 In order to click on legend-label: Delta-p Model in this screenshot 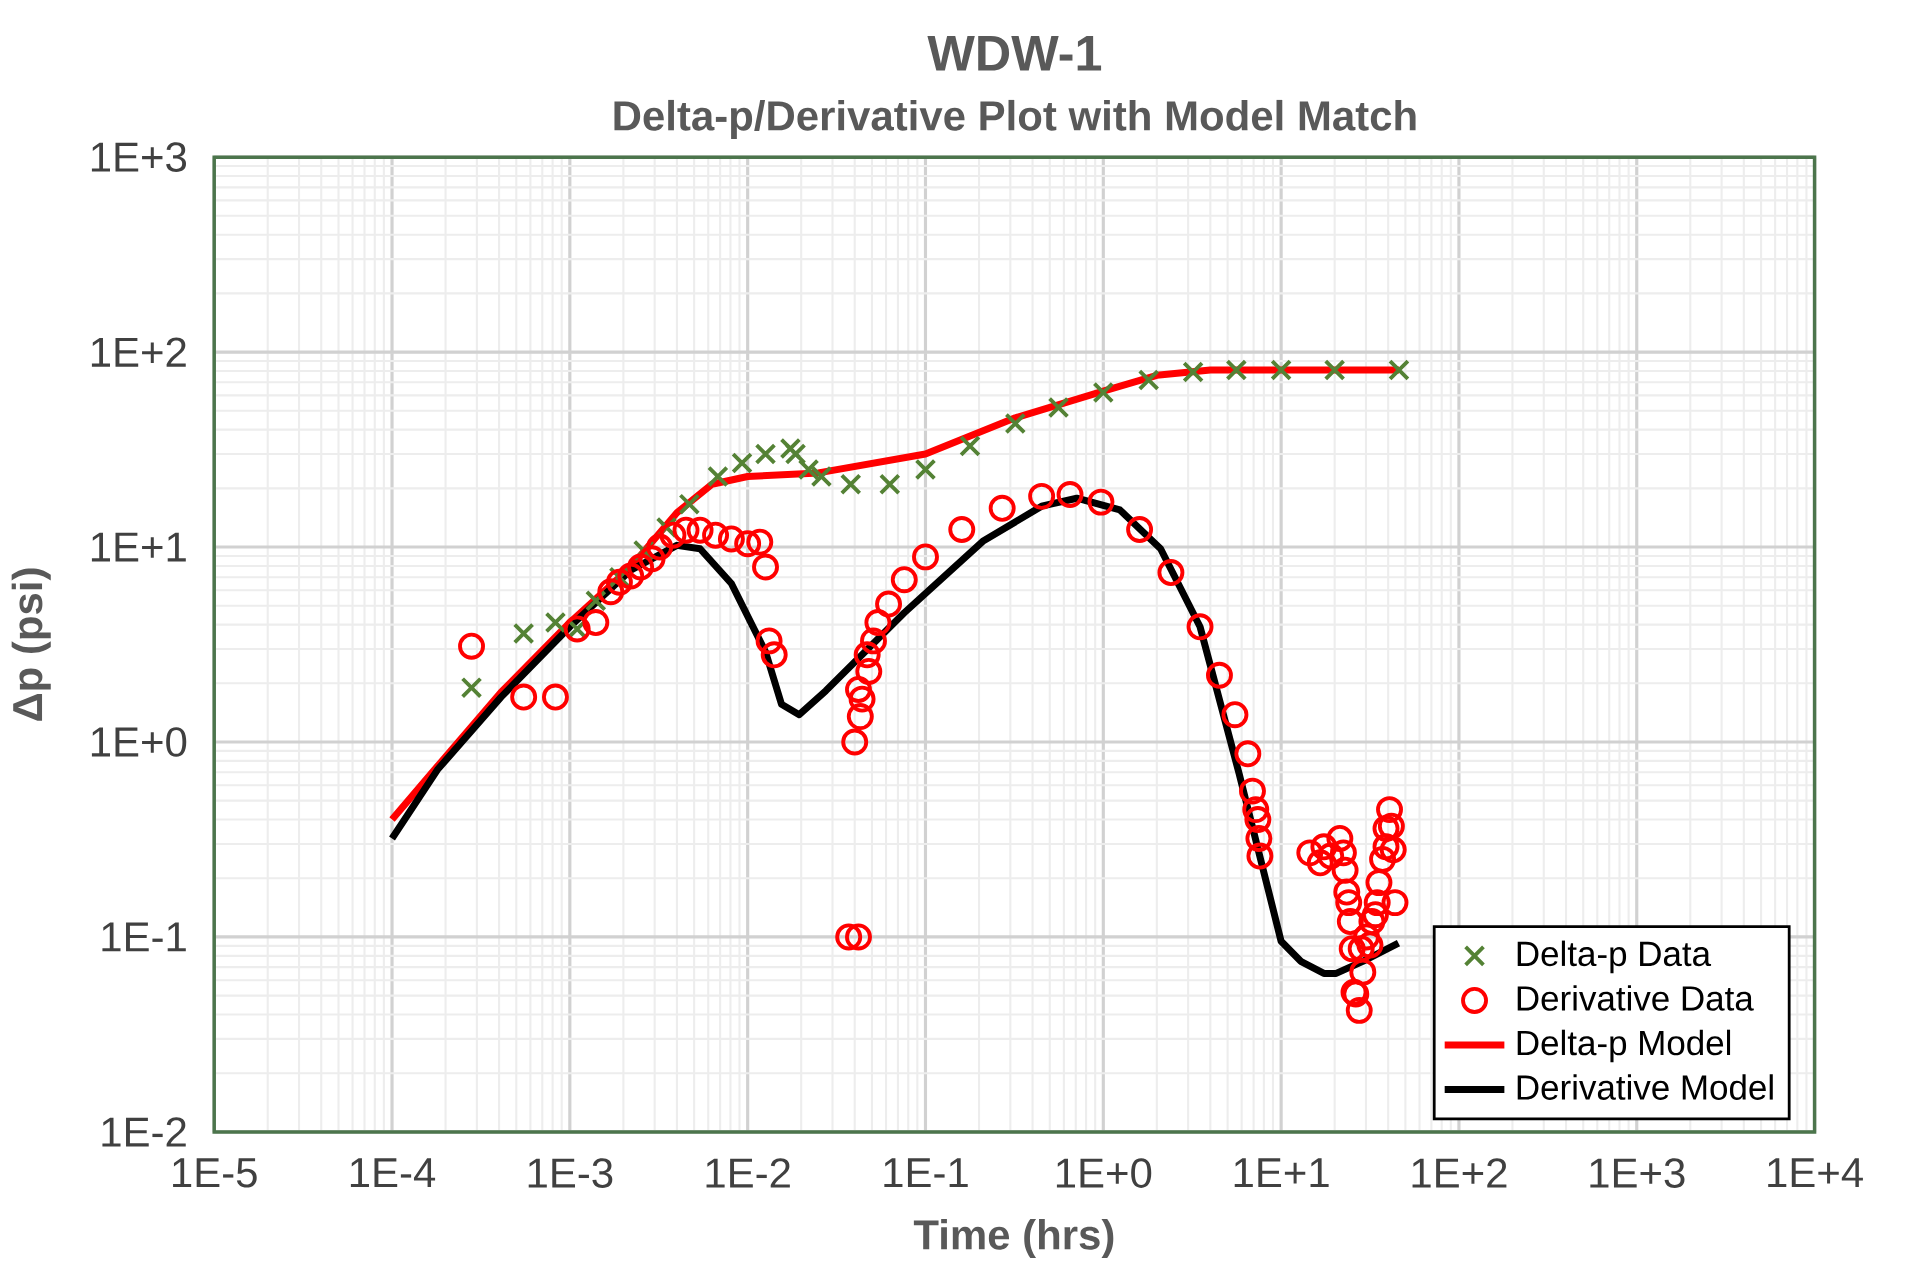, I will do `click(1624, 1046)`.